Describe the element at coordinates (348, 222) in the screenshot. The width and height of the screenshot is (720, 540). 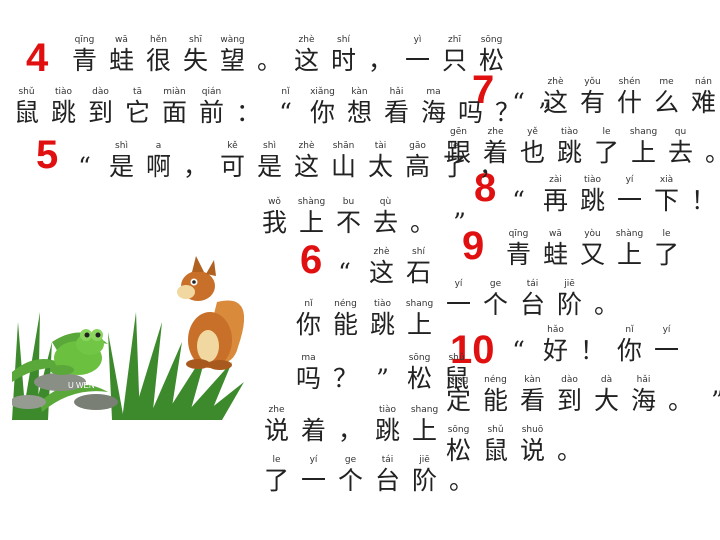
I see `hanzi: 不` at that location.